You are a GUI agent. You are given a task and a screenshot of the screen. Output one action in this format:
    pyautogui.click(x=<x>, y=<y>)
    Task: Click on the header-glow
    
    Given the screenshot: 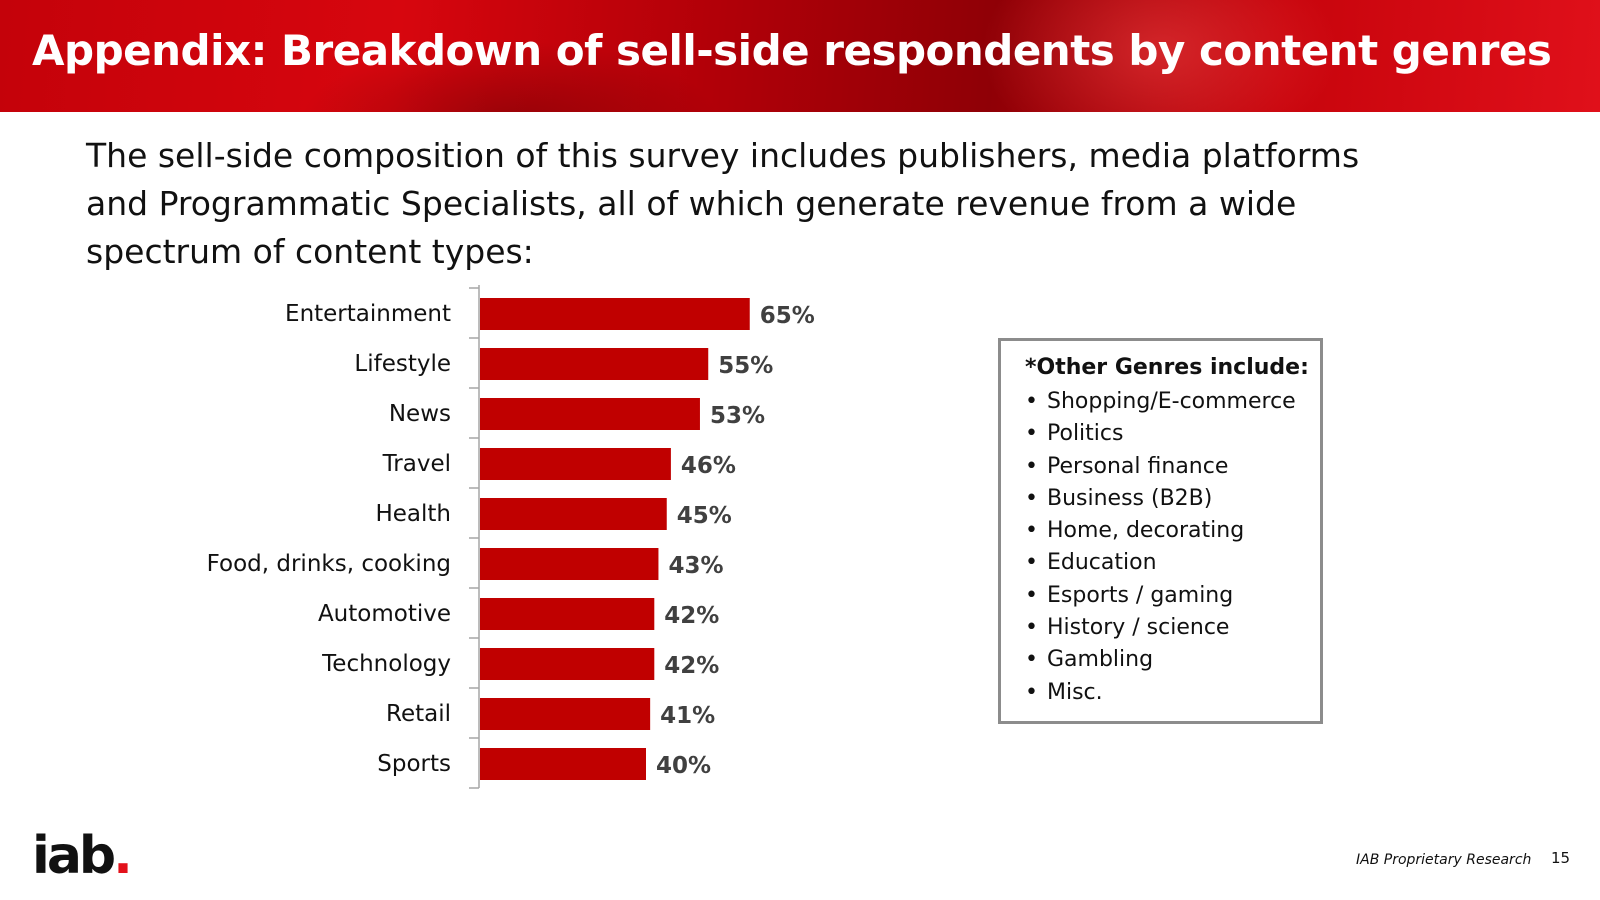 What is the action you would take?
    pyautogui.click(x=1160, y=56)
    